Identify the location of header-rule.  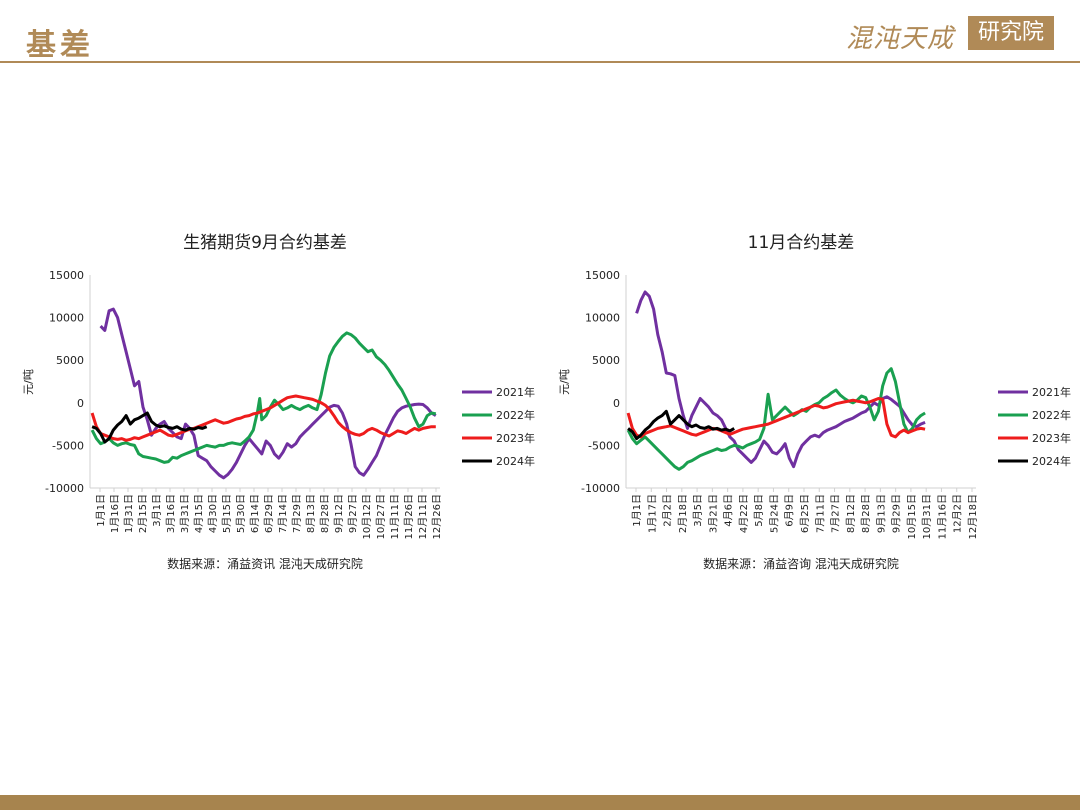
(540, 62).